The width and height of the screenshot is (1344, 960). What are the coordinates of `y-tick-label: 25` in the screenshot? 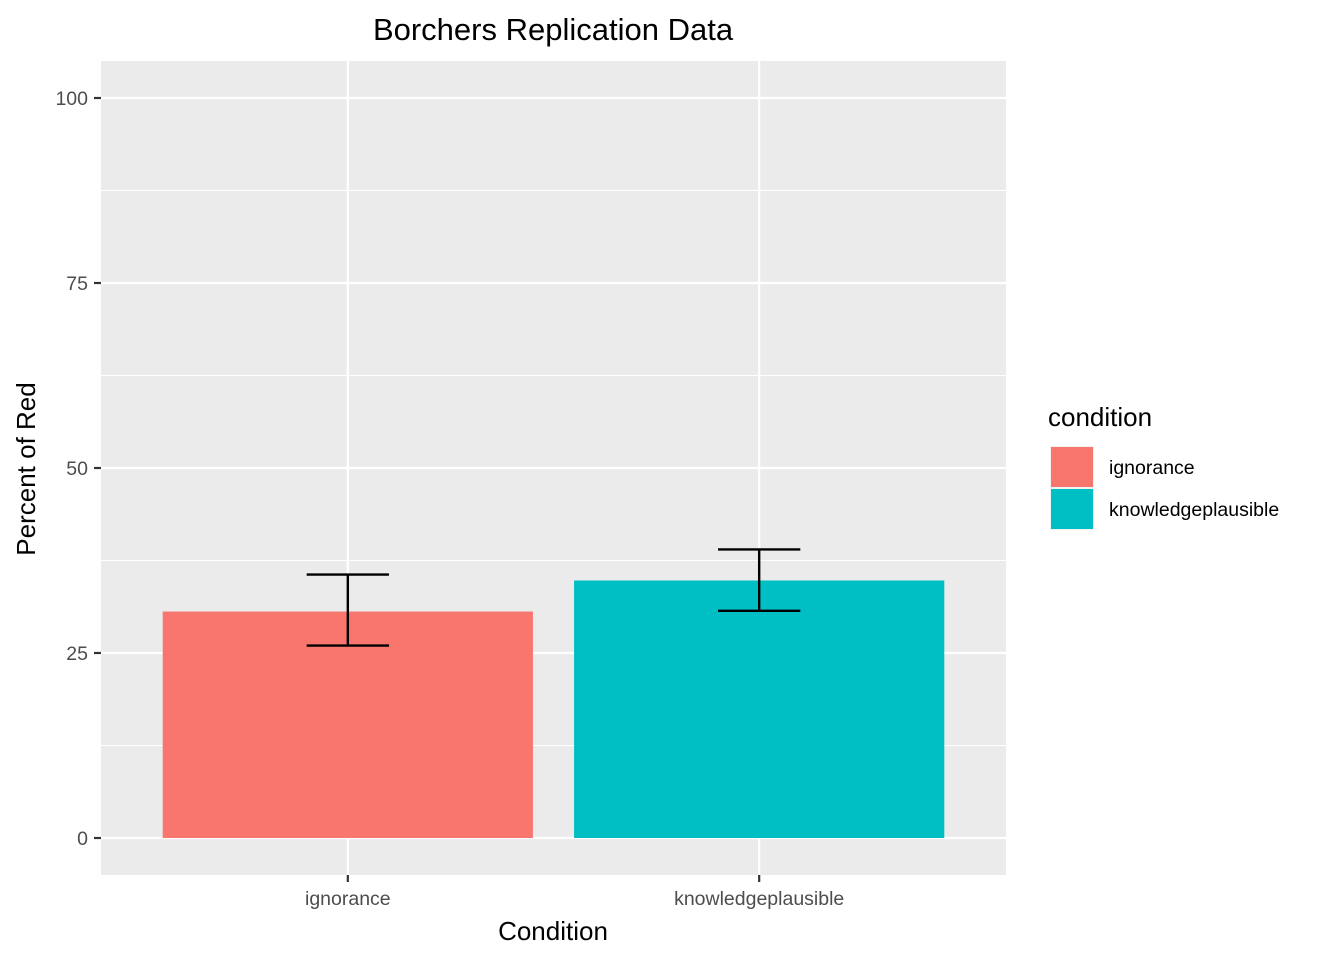 It's located at (77, 654).